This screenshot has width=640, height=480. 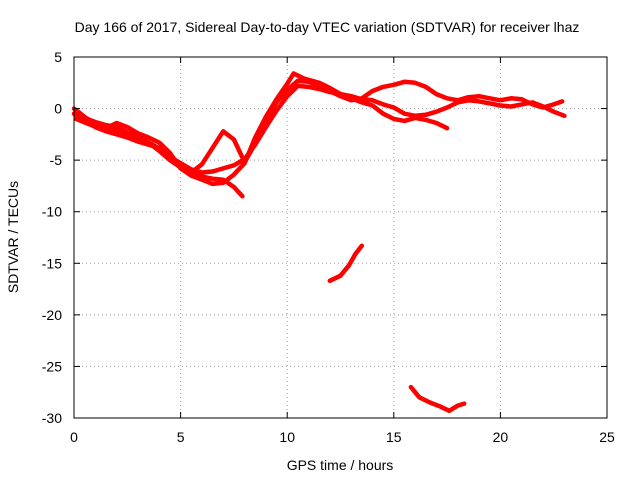 What do you see at coordinates (394, 437) in the screenshot?
I see `x-tick-label: 15` at bounding box center [394, 437].